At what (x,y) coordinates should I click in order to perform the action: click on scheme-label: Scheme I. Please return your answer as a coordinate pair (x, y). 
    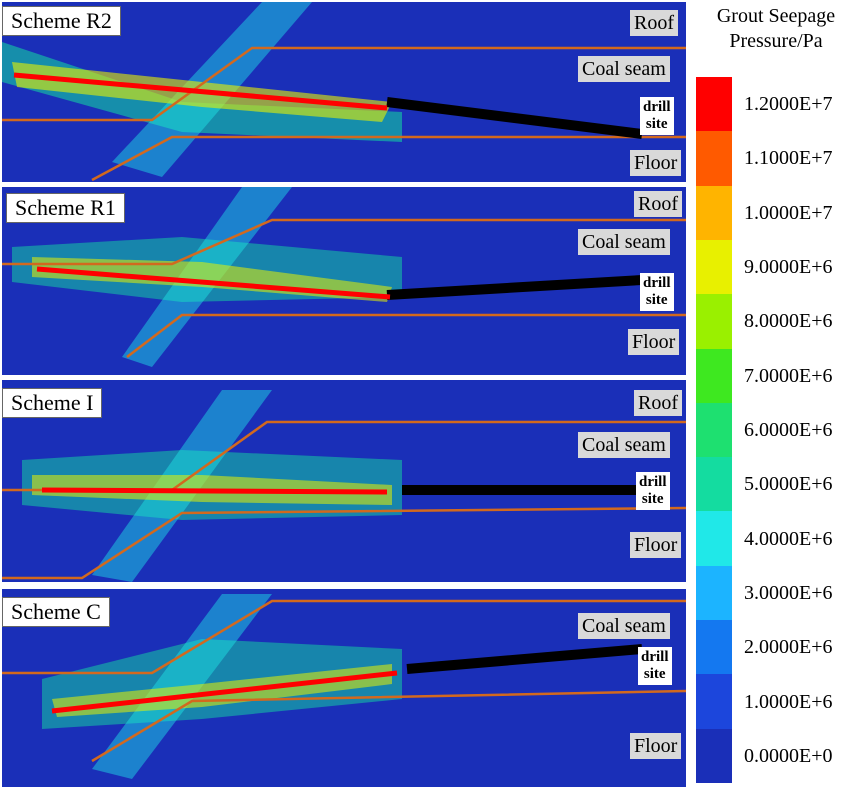
    Looking at the image, I should click on (52, 403).